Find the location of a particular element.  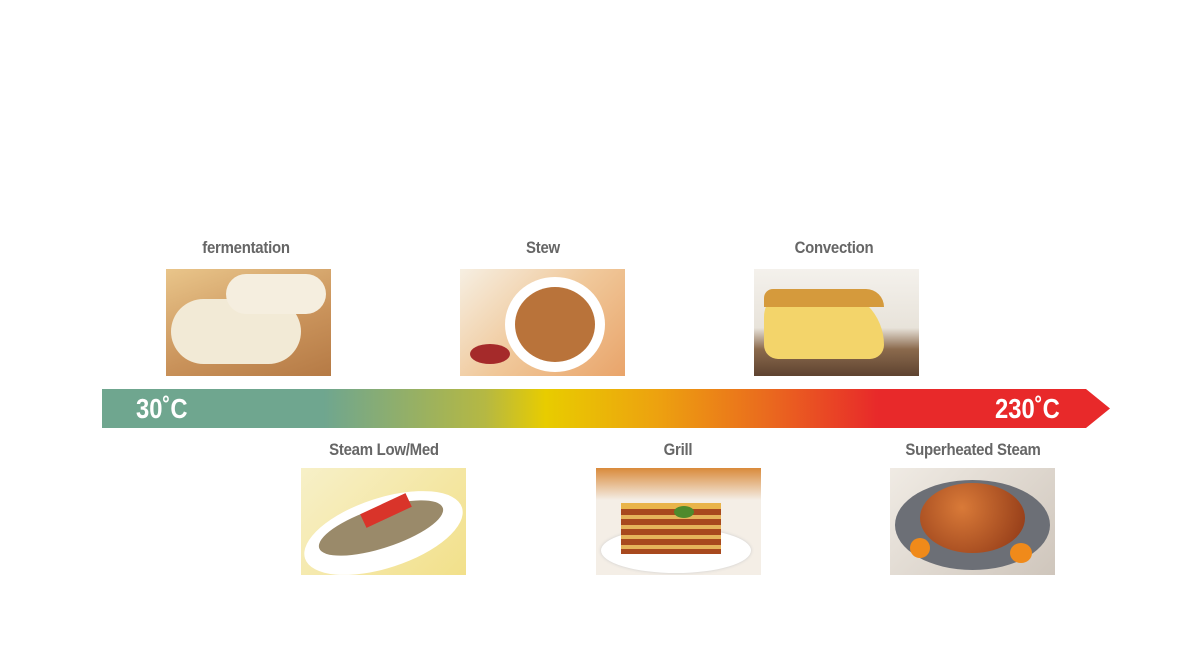

roast-chicken-photo is located at coordinates (972, 521).